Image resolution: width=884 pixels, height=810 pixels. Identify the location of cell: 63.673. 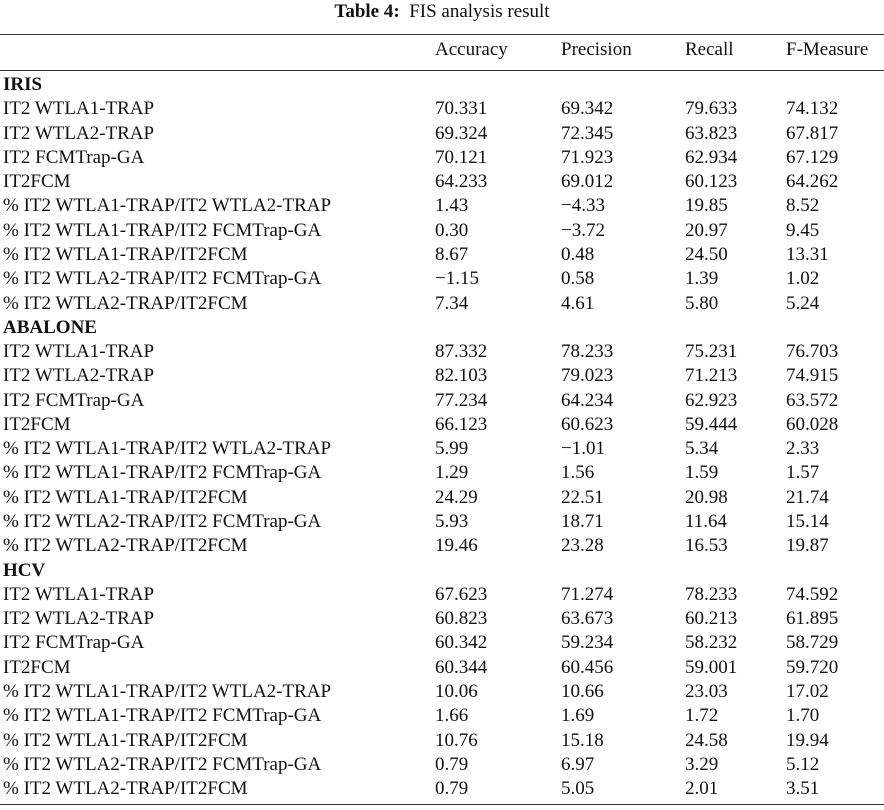
(587, 619).